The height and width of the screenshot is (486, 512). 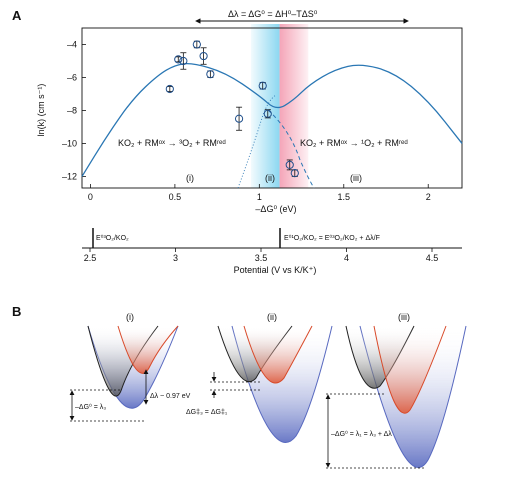 I want to click on y-tick-label: –12, so click(x=69, y=176).